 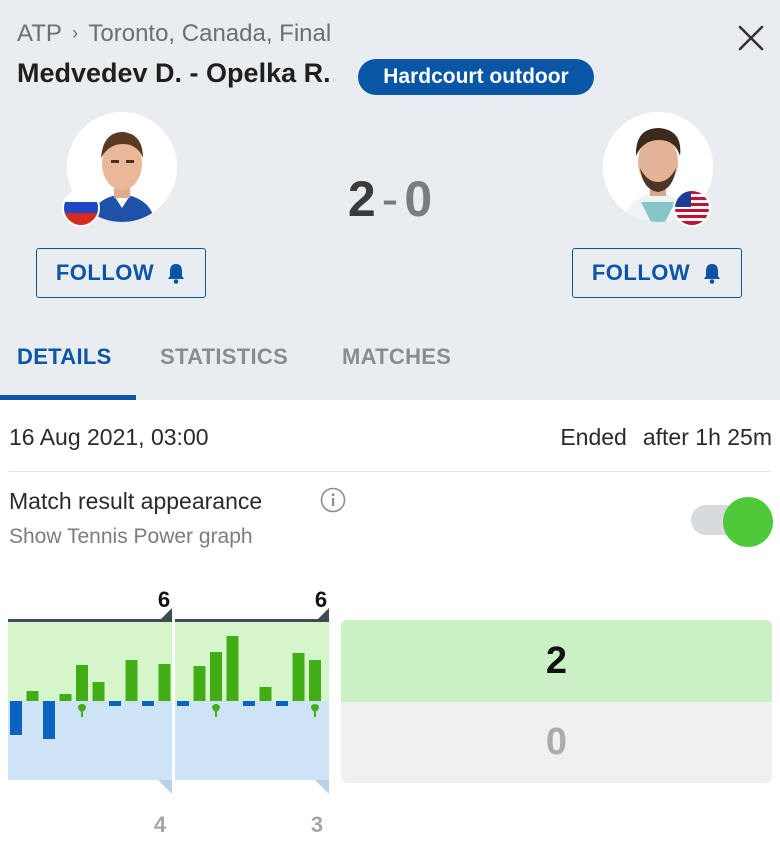 I want to click on info-icon, so click(x=333, y=500).